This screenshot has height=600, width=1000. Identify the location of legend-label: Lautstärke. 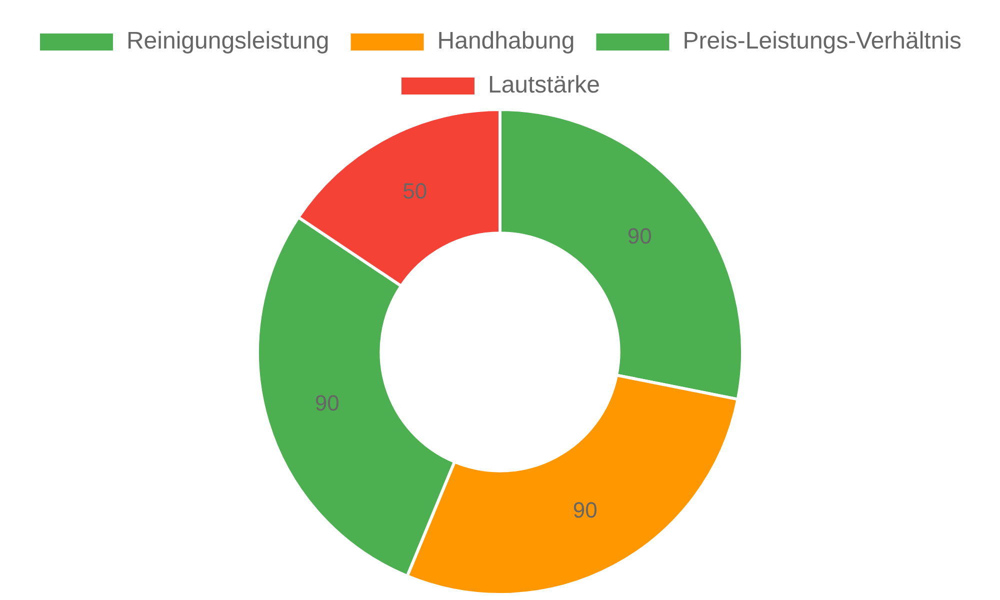
(544, 85).